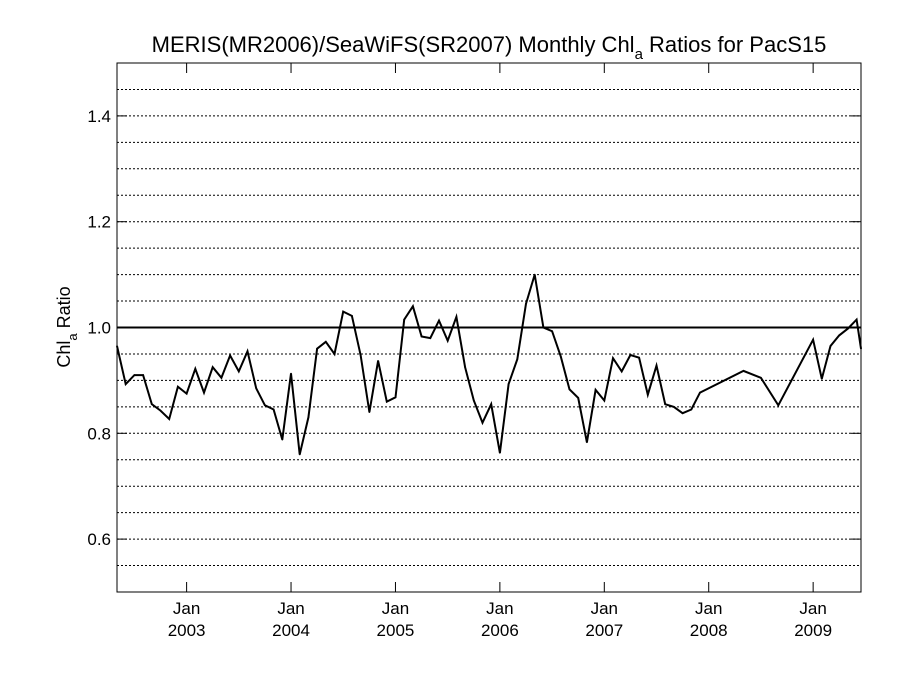  Describe the element at coordinates (813, 630) in the screenshot. I see `x-tick-label-year: 2009` at that location.